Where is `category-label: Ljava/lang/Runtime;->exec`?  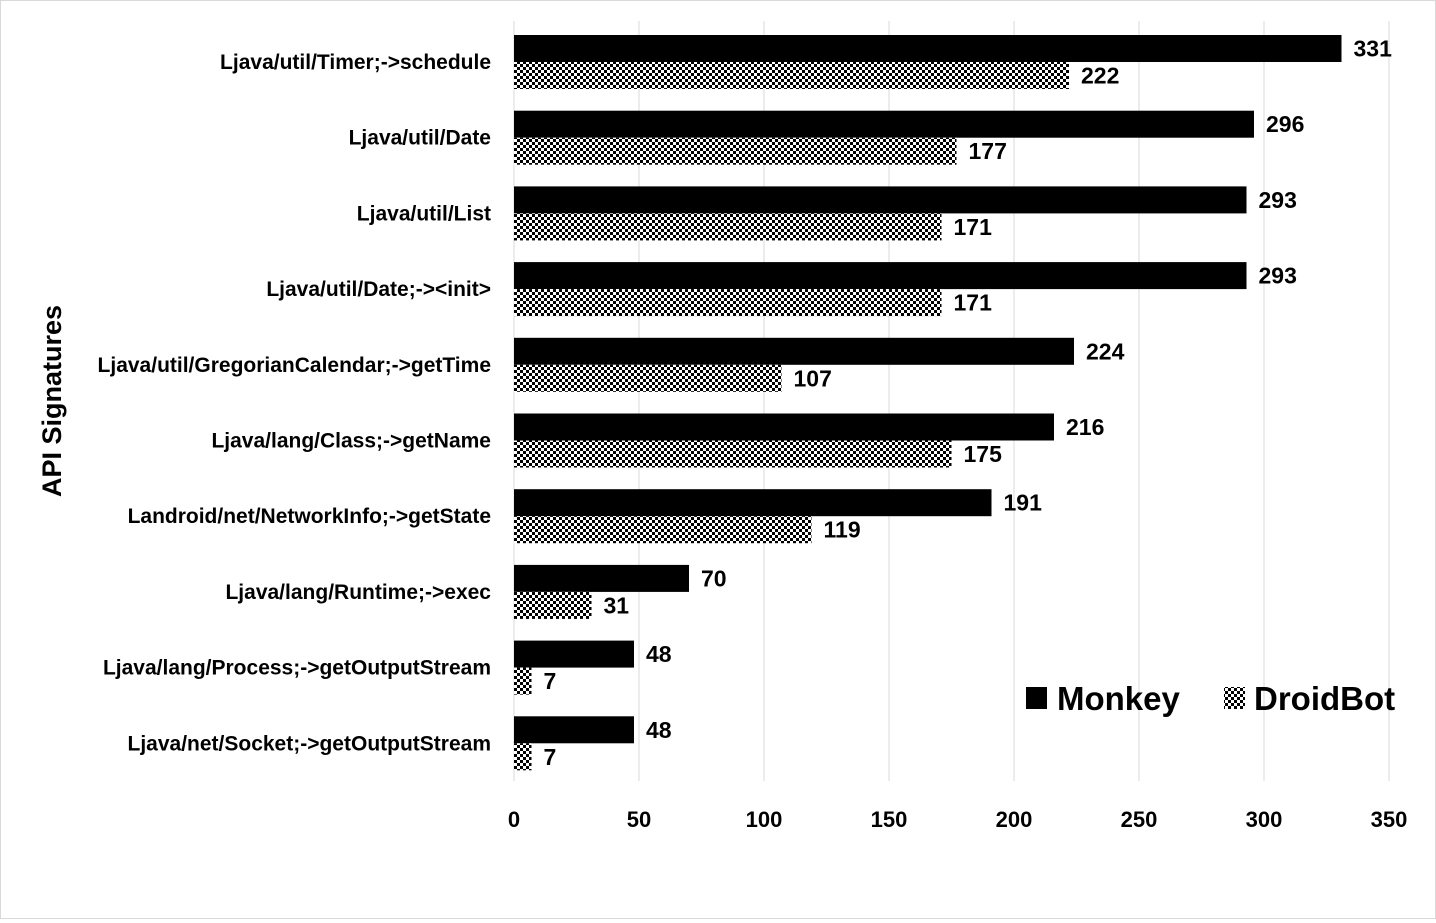 category-label: Ljava/lang/Runtime;->exec is located at coordinates (358, 592).